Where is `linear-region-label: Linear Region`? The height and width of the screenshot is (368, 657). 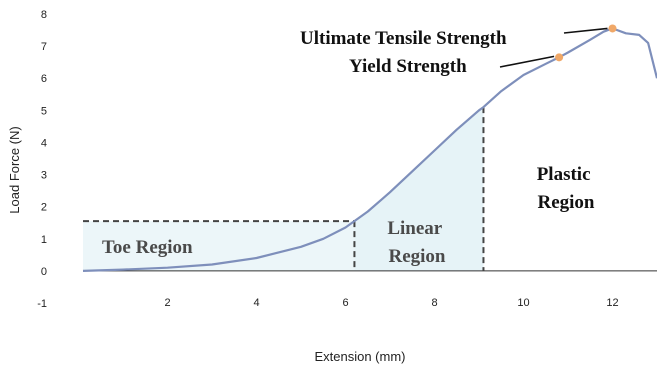
linear-region-label: Linear Region is located at coordinates (416, 242).